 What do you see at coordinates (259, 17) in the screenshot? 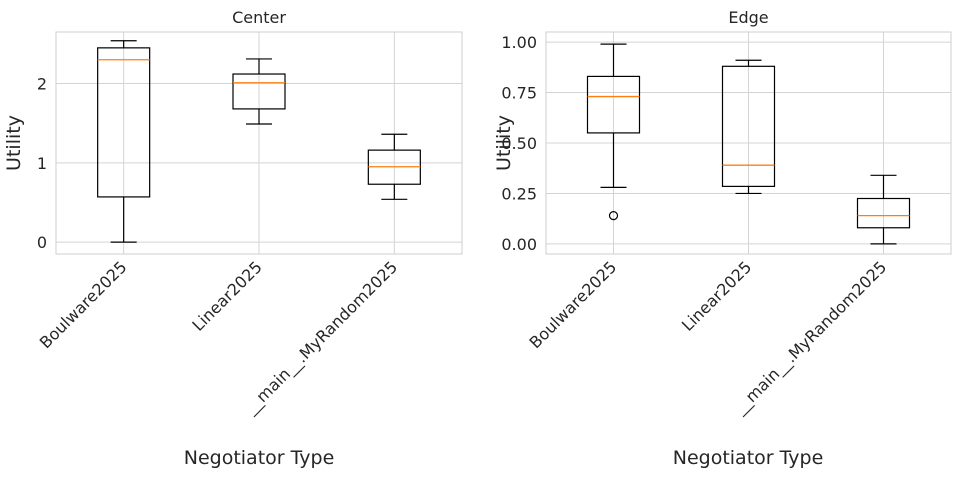
I see `subplot-title: Center` at bounding box center [259, 17].